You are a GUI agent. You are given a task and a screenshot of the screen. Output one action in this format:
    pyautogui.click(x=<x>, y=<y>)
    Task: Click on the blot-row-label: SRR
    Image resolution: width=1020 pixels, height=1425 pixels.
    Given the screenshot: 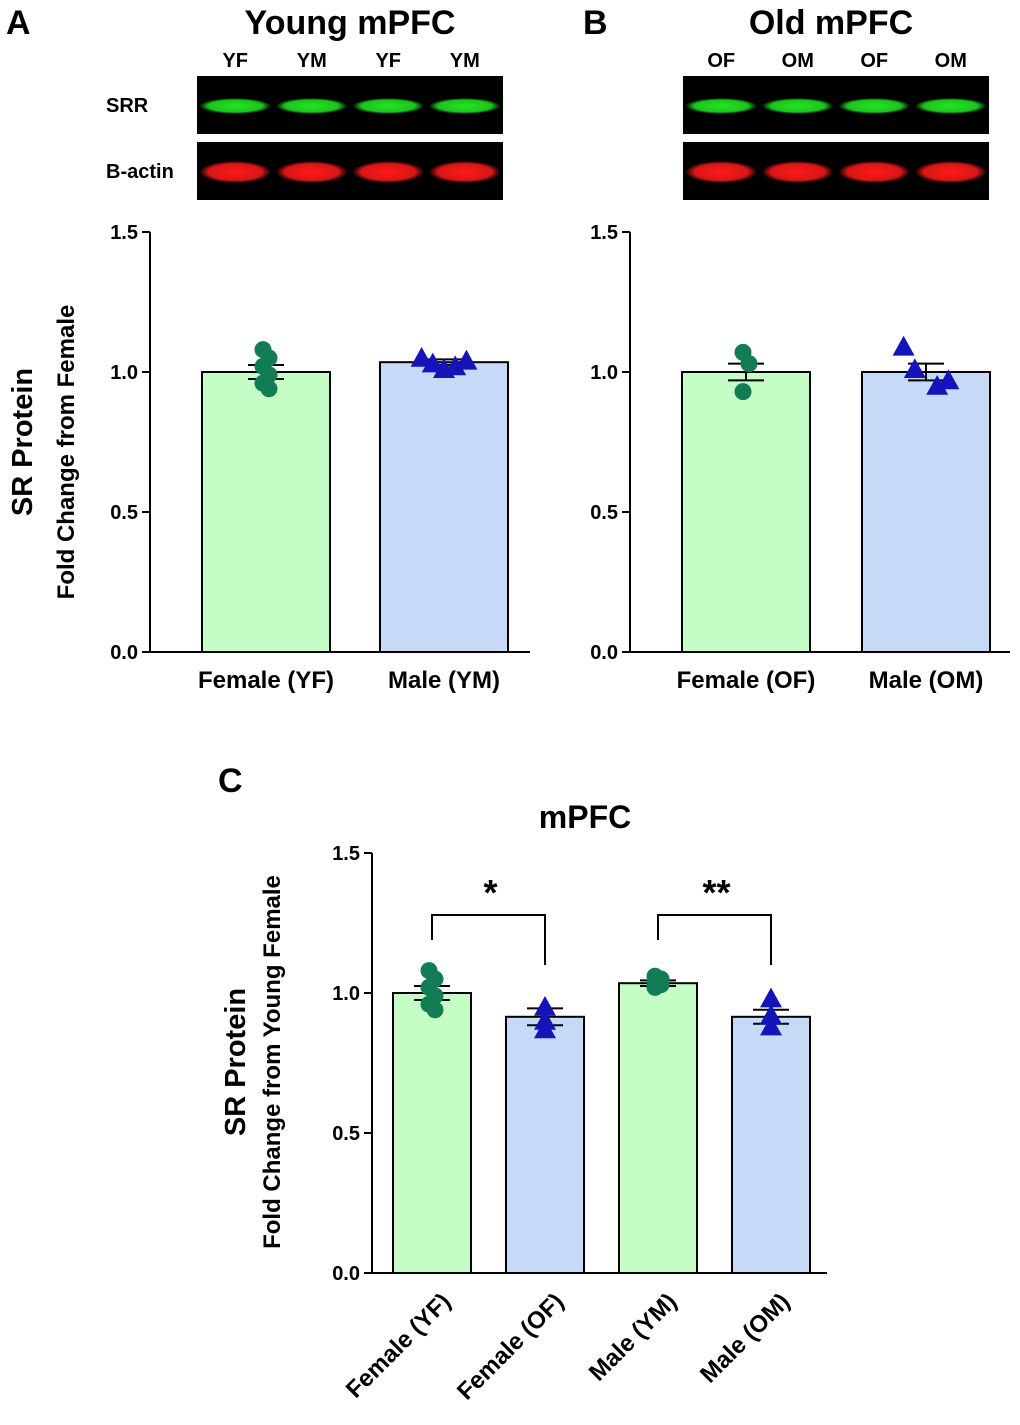 What is the action you would take?
    pyautogui.click(x=127, y=106)
    